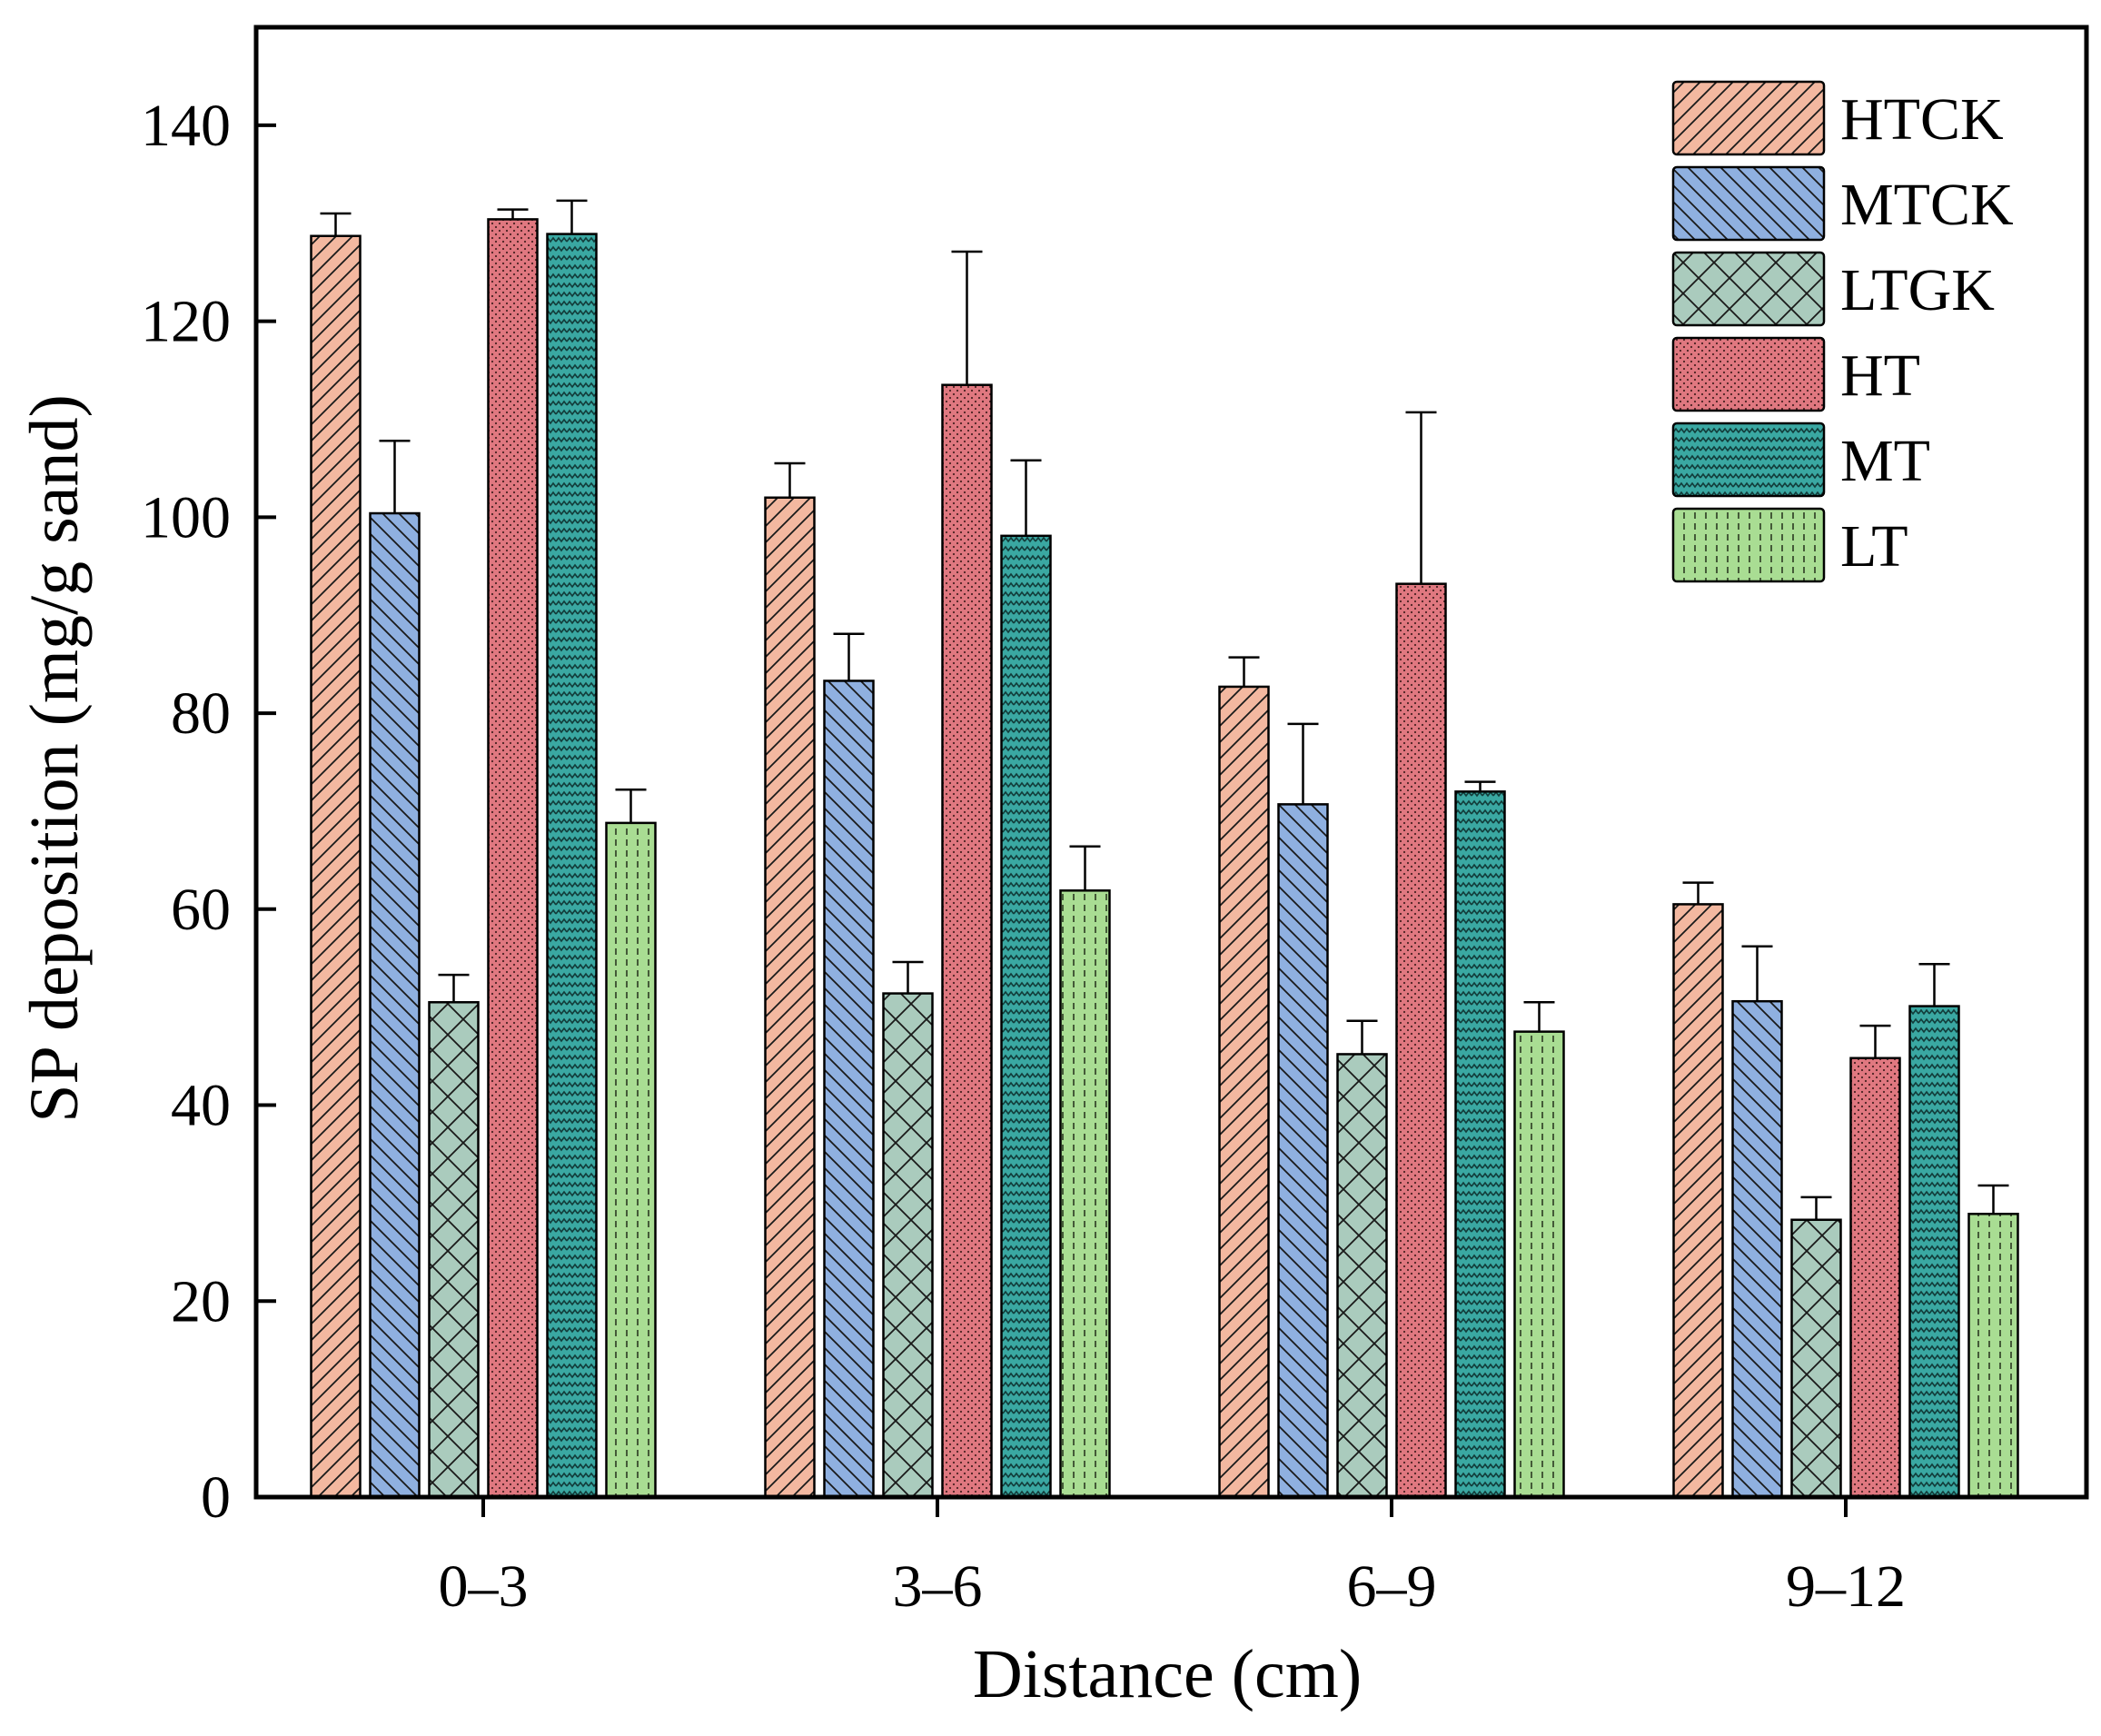  I want to click on x-tick-label: 6–9, so click(1392, 1586).